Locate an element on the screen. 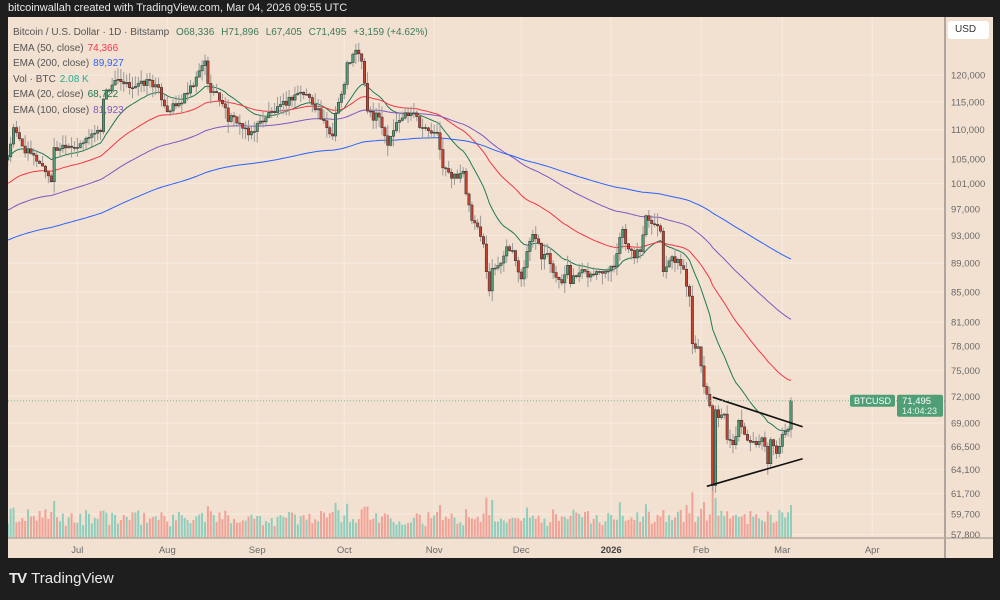 Image resolution: width=1000 pixels, height=600 pixels. legend-ema20: EMA (20, close) 68,722 is located at coordinates (222, 95).